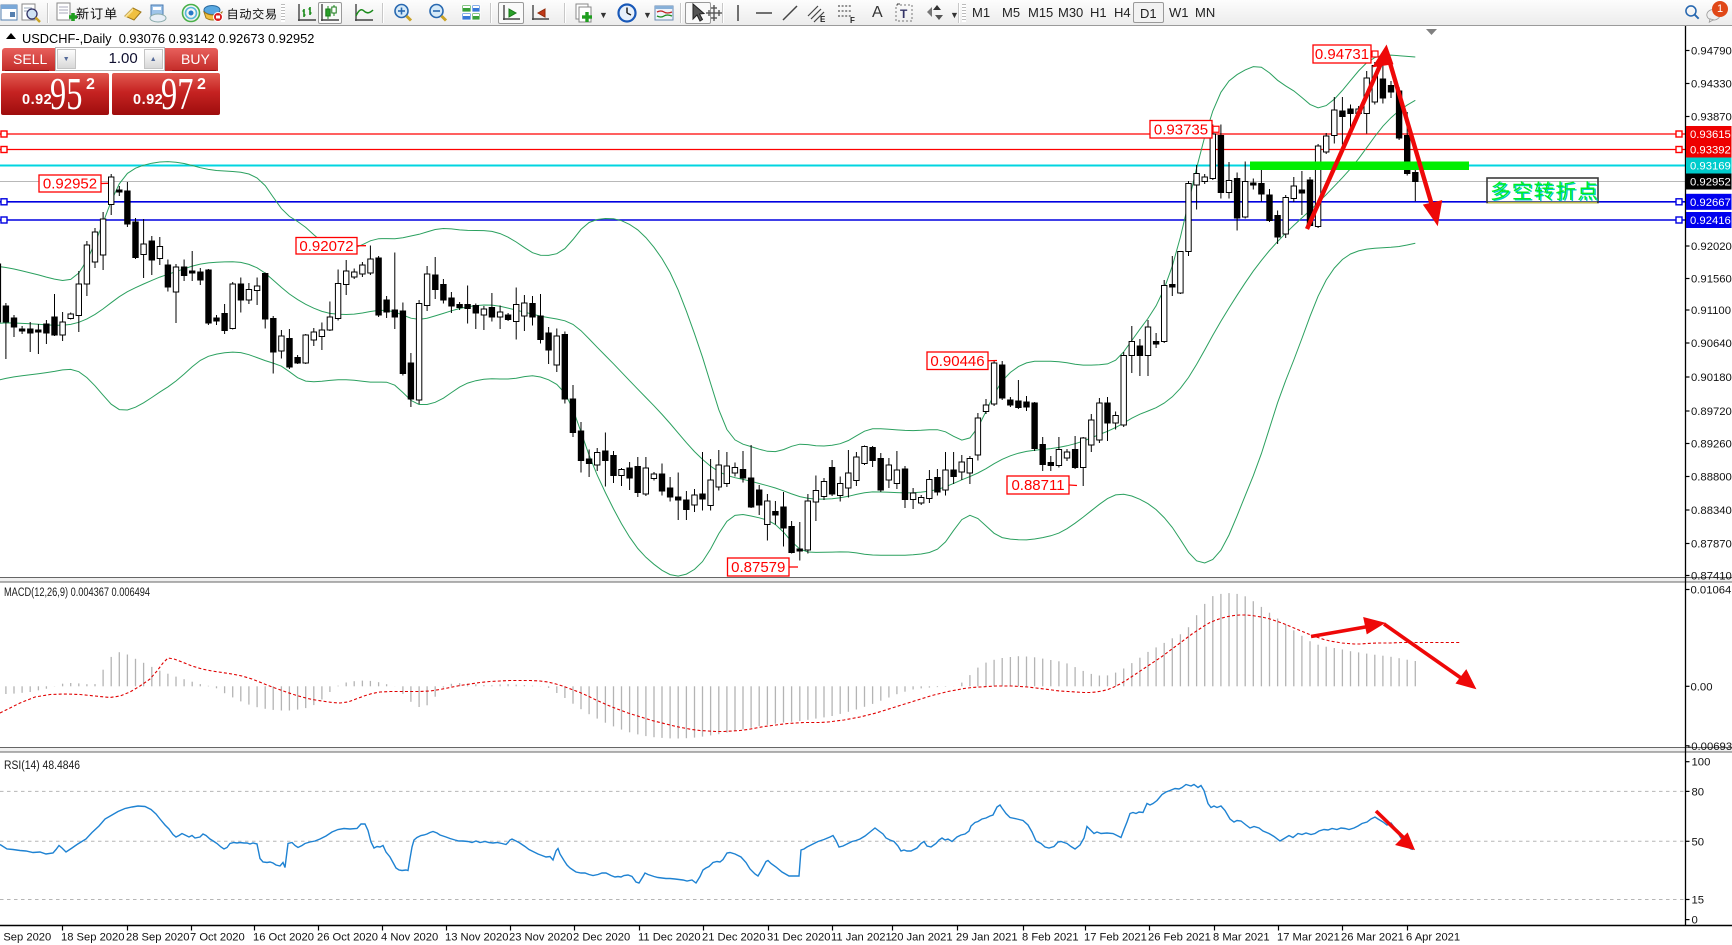 The height and width of the screenshot is (945, 1732). Describe the element at coordinates (823, 19) in the screenshot. I see `svg-text: E` at that location.